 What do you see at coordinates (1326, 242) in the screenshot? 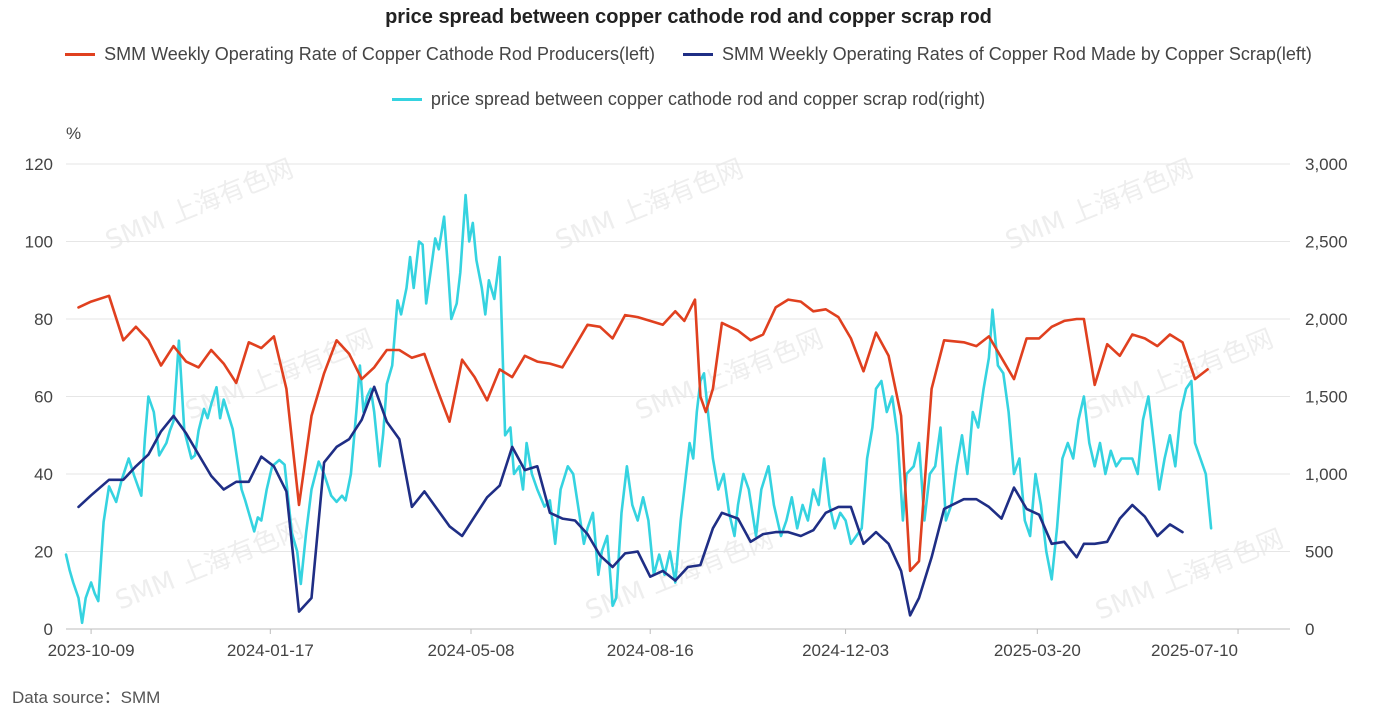
I see `right-tick-label: 2,500` at bounding box center [1326, 242].